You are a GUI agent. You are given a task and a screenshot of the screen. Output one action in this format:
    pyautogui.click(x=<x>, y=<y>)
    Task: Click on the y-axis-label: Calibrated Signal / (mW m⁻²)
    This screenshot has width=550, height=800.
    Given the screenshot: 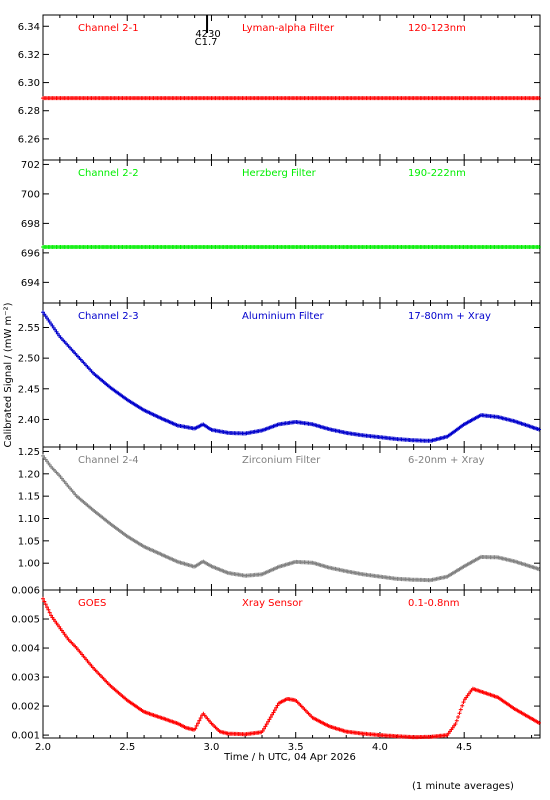 What is the action you would take?
    pyautogui.click(x=8, y=374)
    